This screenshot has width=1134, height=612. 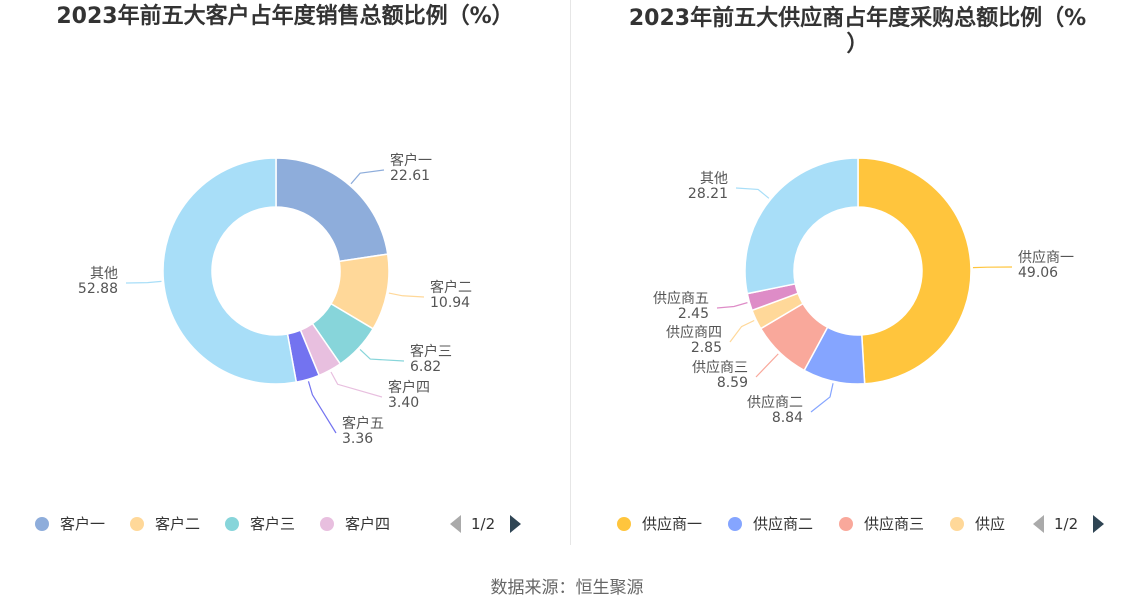 I want to click on customer-slice-value-6: 52.88, so click(x=98, y=289).